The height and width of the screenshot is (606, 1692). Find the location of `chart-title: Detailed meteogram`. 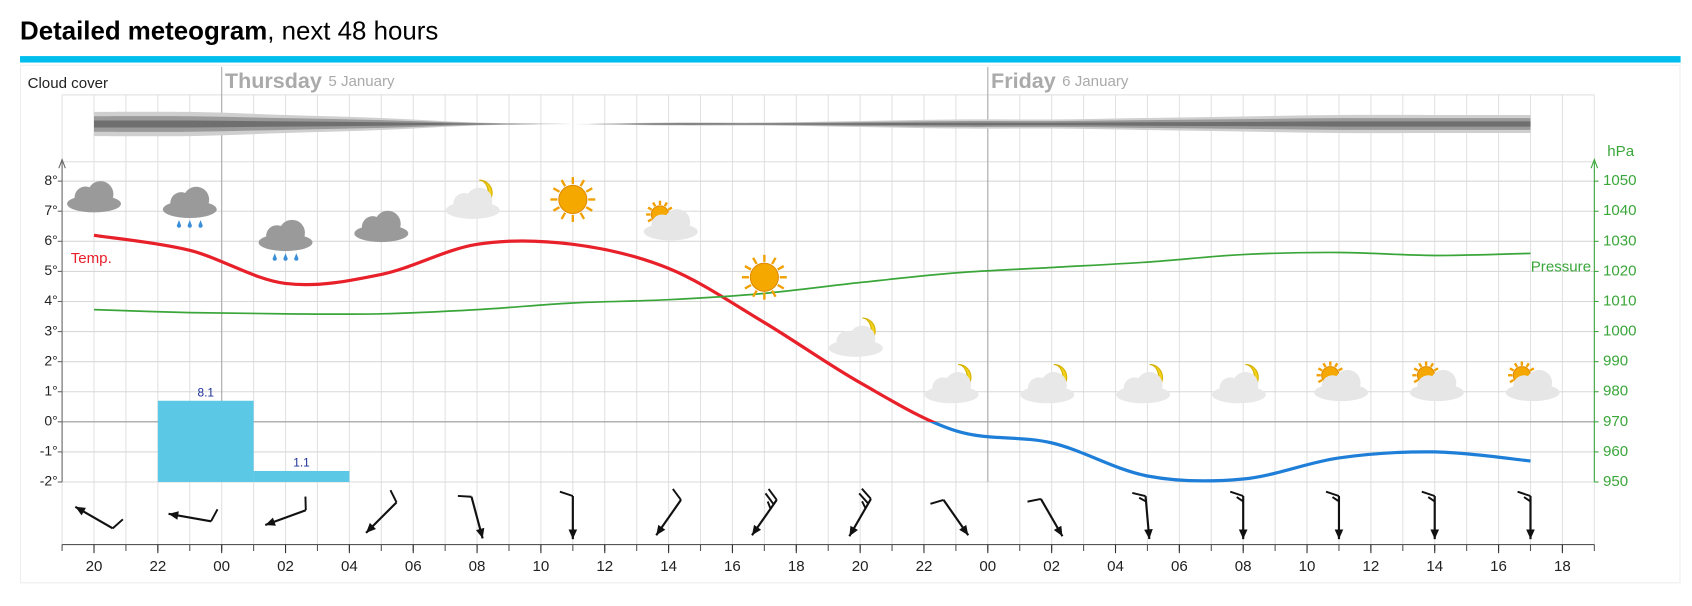

chart-title: Detailed meteogram is located at coordinates (143, 31).